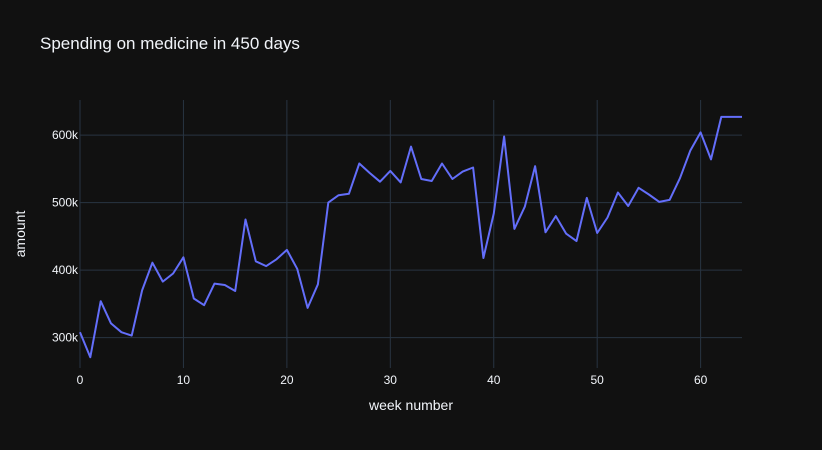 This screenshot has height=450, width=822. I want to click on x-tick-label: 50, so click(598, 380).